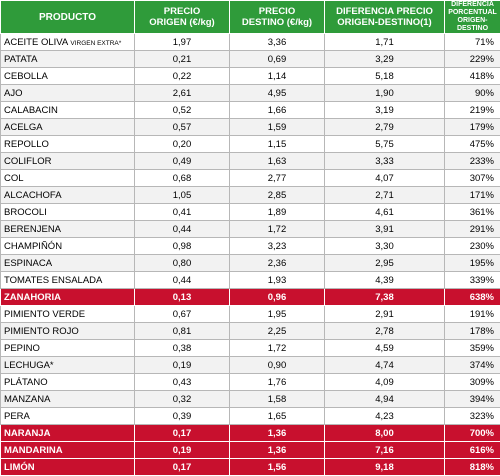  Describe the element at coordinates (182, 93) in the screenshot. I see `cell-precio-origen: 2,61` at that location.